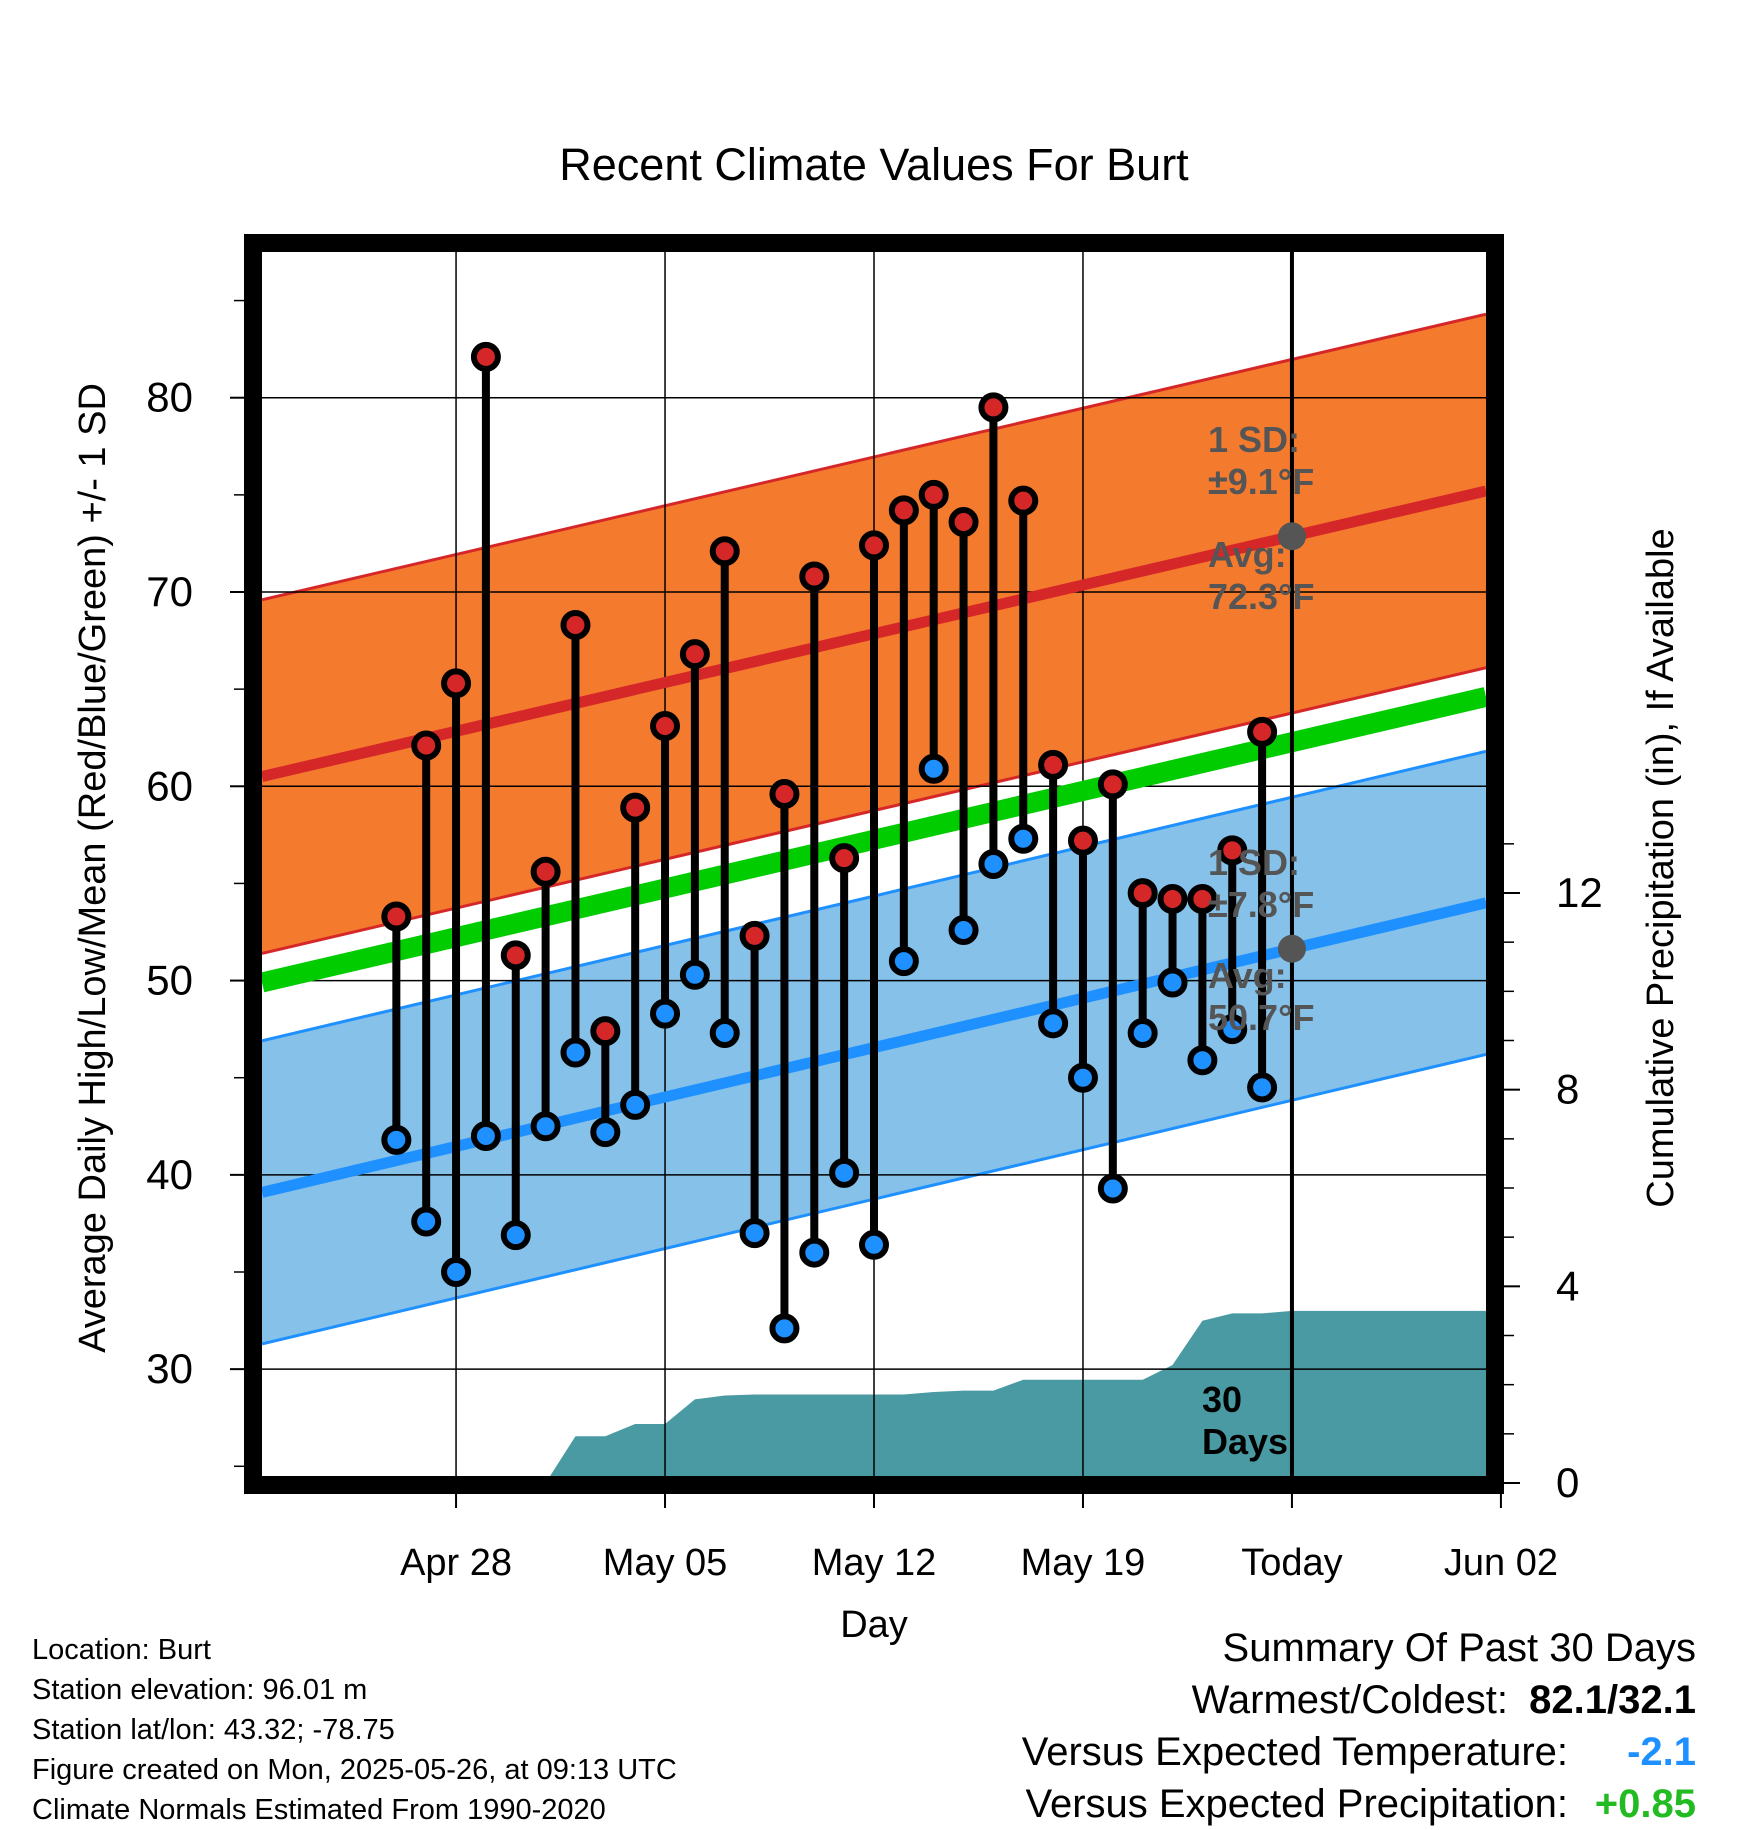  What do you see at coordinates (874, 1625) in the screenshot?
I see `x-axis-label: Day` at bounding box center [874, 1625].